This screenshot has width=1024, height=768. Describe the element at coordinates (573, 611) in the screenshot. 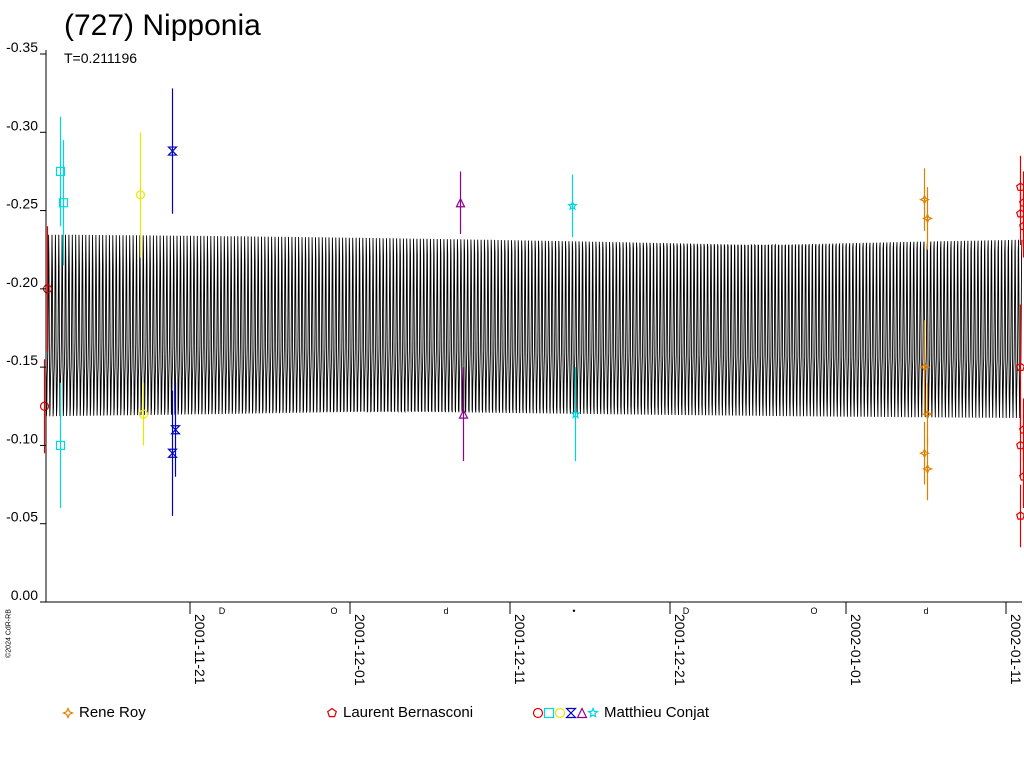

I see `moon-phase-marker: •` at that location.